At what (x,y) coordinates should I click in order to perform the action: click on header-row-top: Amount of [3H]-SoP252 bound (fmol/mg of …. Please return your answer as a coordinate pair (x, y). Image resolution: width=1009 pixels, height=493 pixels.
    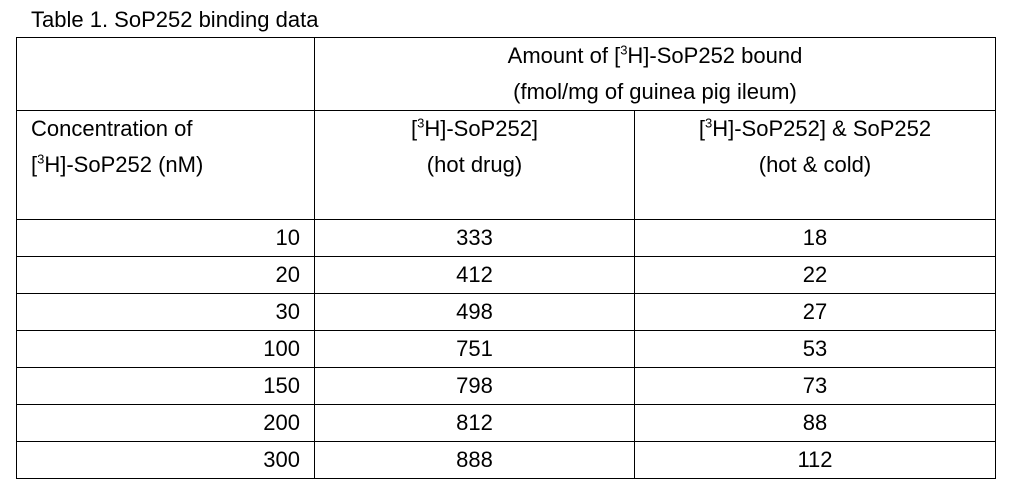
    Looking at the image, I should click on (506, 74).